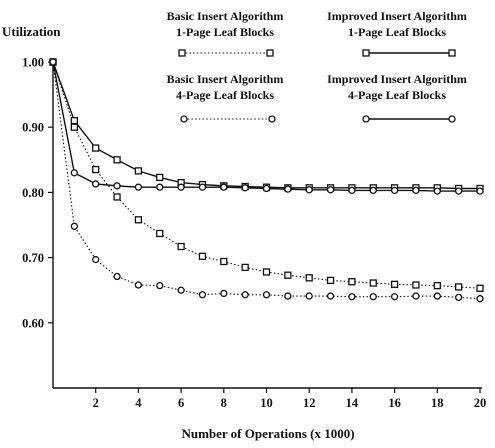  I want to click on legend-entry-basic-1page: Basic Insert Algorithm 1-Page Leaf Blocks, so click(225, 33).